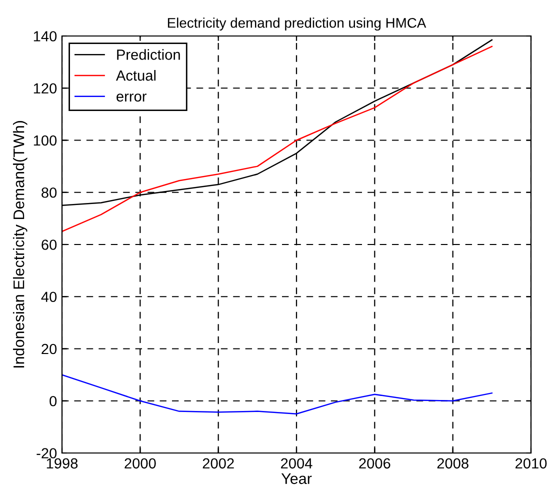  Describe the element at coordinates (297, 24) in the screenshot. I see `chart-title: Electricity demand prediction using HMCA` at that location.